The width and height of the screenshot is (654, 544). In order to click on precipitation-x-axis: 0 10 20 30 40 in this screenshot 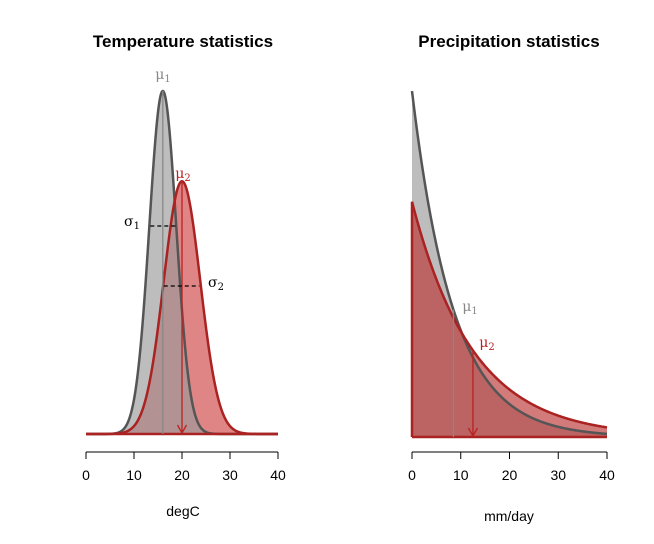, I will do `click(511, 467)`.